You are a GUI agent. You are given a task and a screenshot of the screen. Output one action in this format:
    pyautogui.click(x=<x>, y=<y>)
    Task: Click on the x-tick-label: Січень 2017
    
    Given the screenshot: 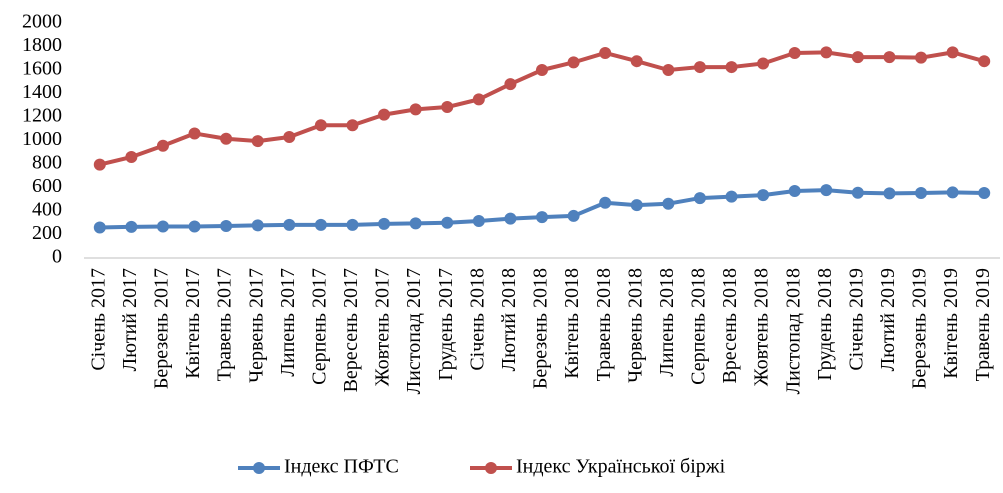 What is the action you would take?
    pyautogui.click(x=98, y=319)
    